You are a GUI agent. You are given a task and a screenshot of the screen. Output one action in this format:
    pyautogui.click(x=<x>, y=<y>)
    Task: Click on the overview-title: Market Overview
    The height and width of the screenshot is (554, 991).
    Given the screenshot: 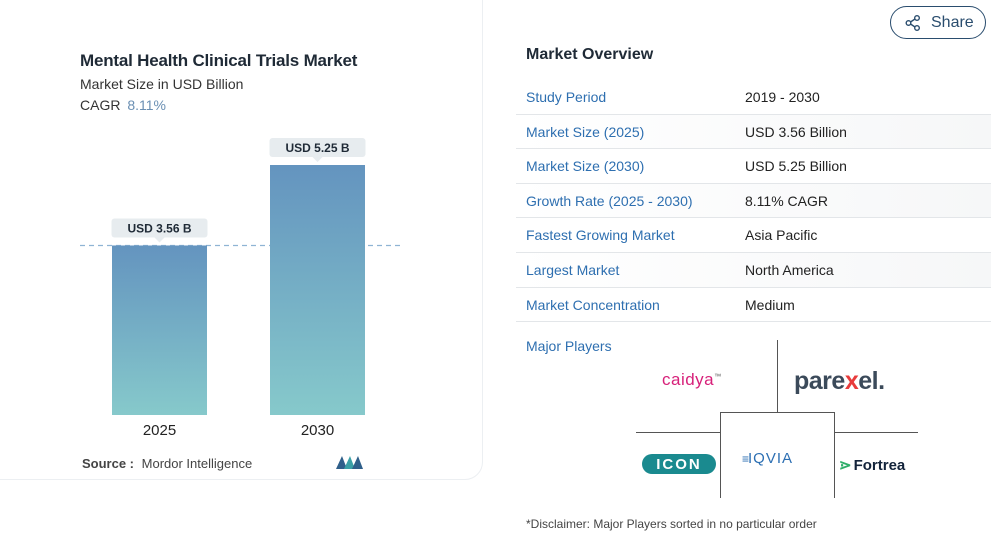 What is the action you would take?
    pyautogui.click(x=590, y=54)
    